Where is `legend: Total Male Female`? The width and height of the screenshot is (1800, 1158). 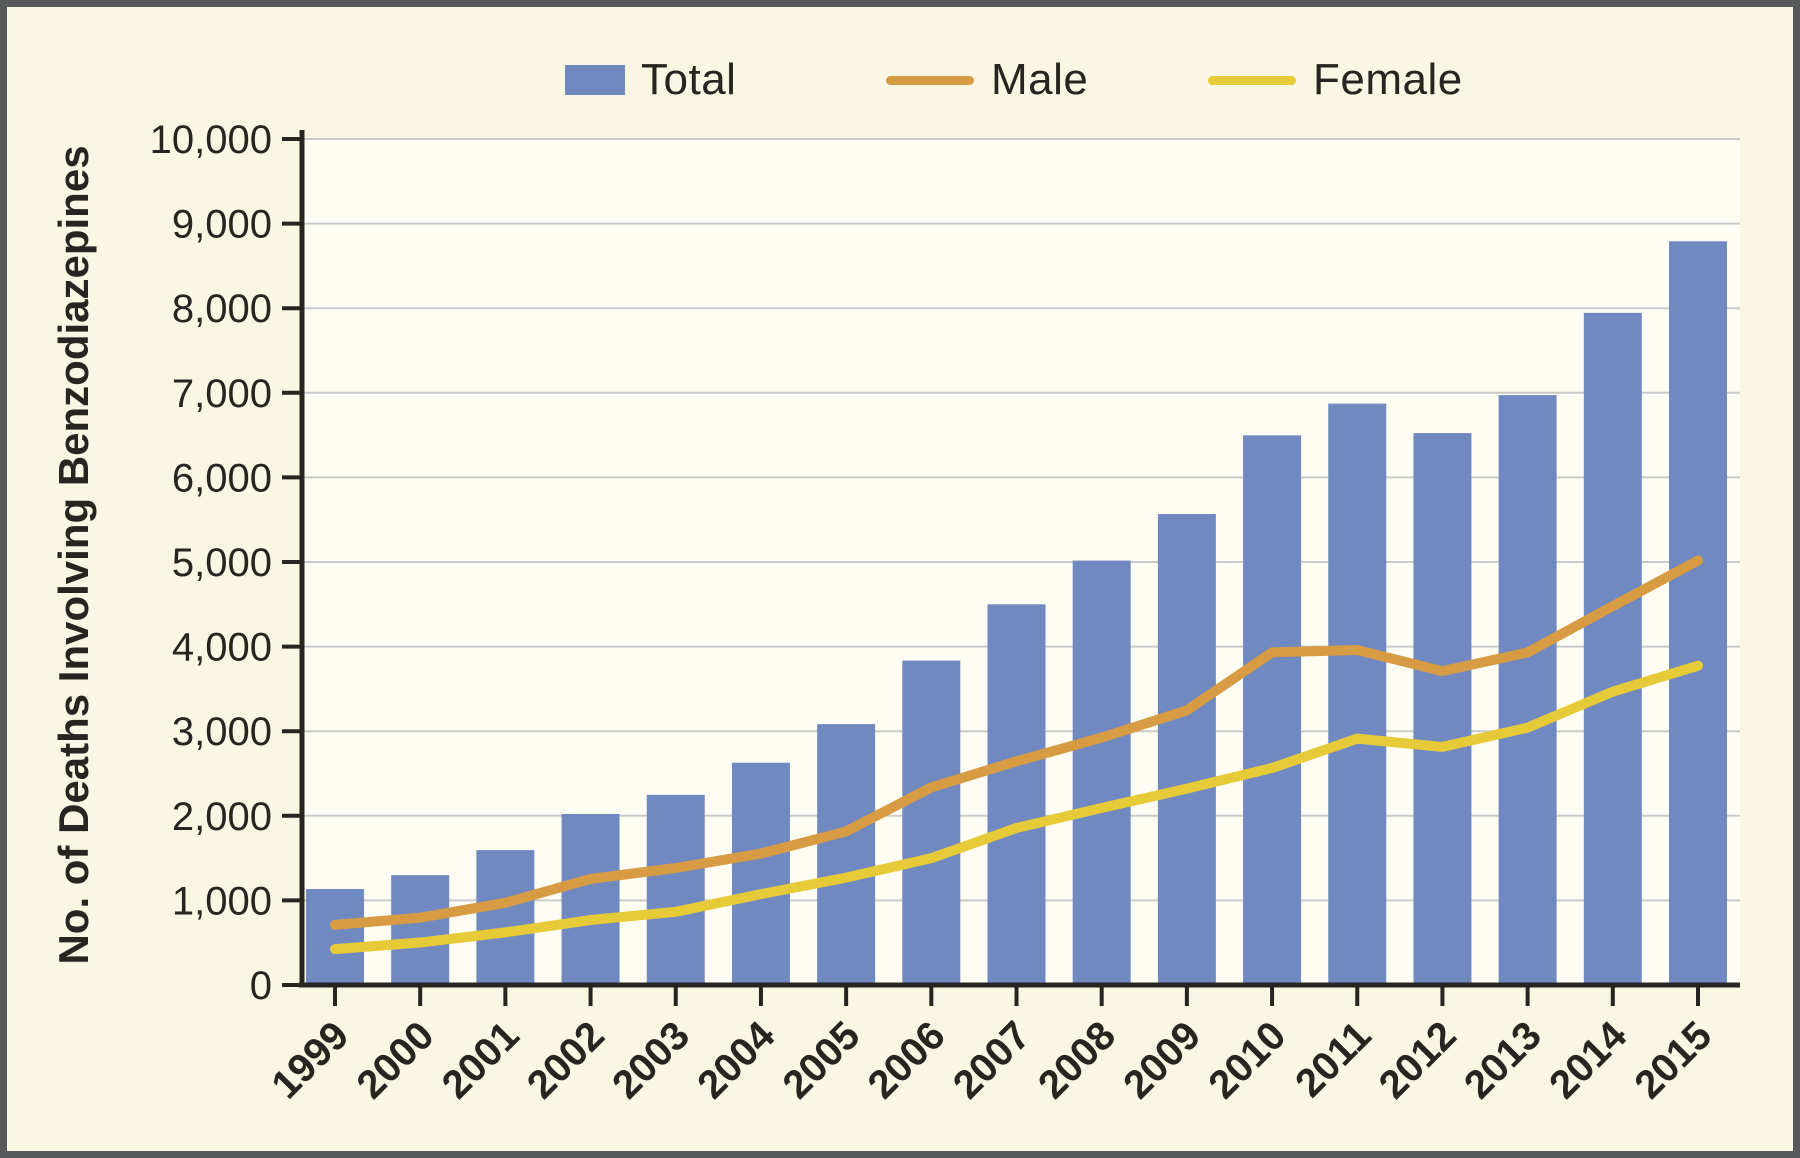
legend: Total Male Female is located at coordinates (900, 60).